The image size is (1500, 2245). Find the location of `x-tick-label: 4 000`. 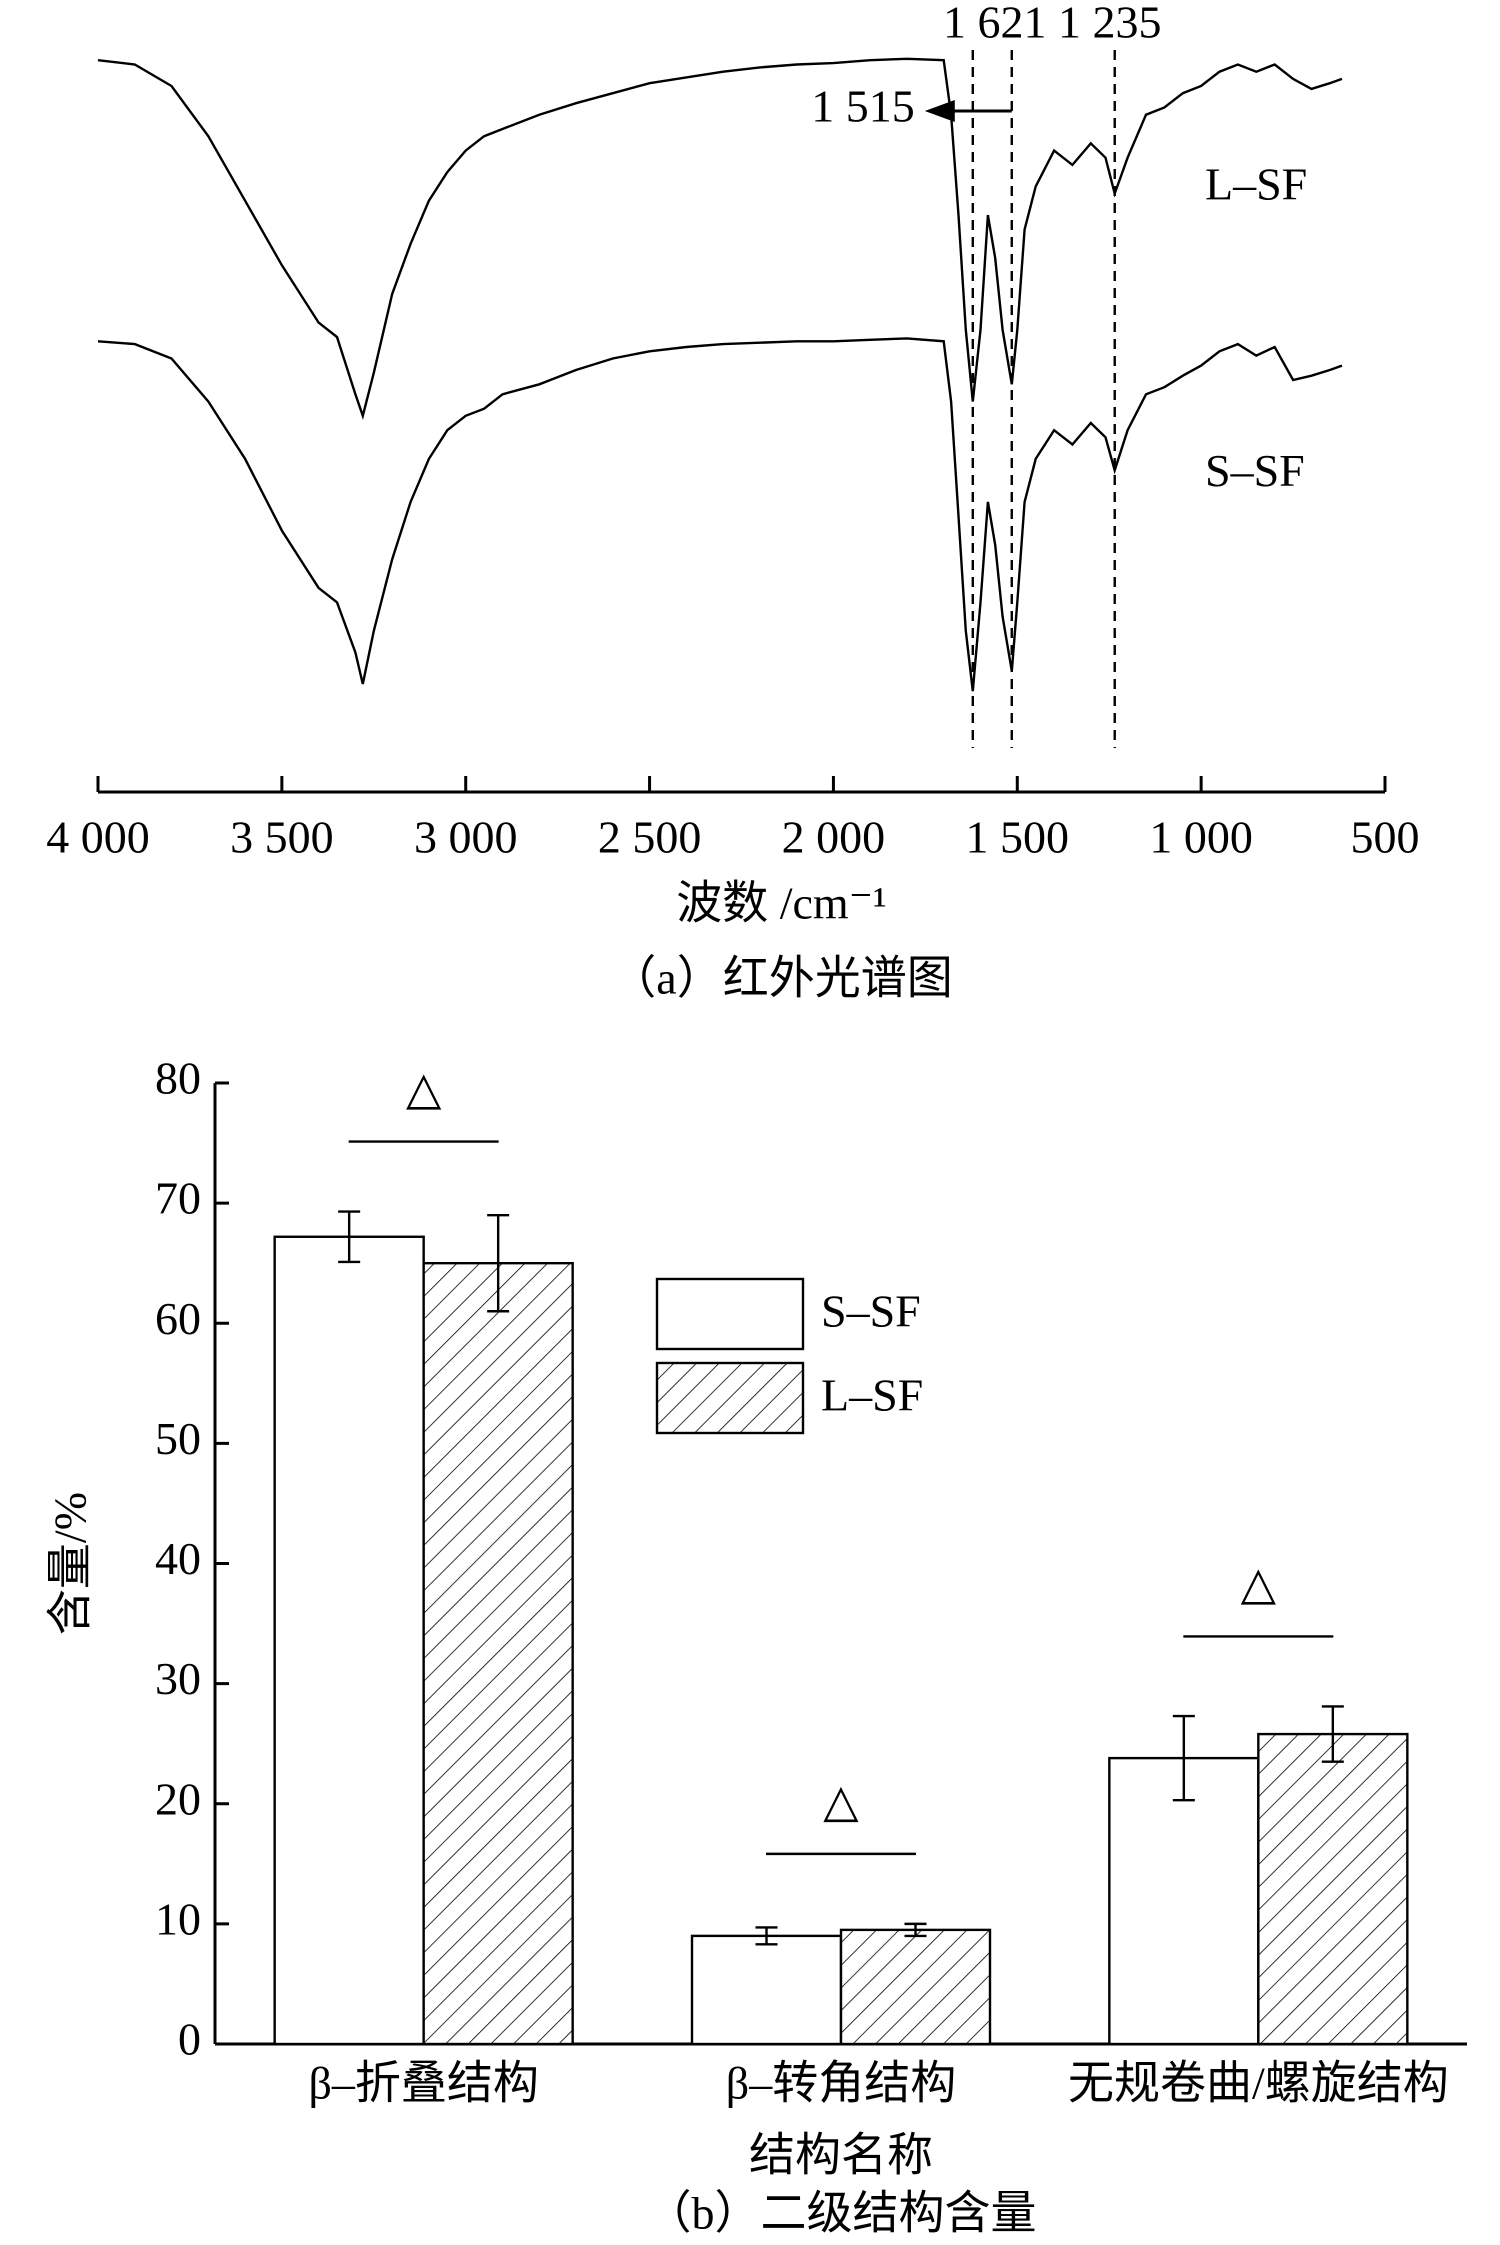

x-tick-label: 4 000 is located at coordinates (98, 837).